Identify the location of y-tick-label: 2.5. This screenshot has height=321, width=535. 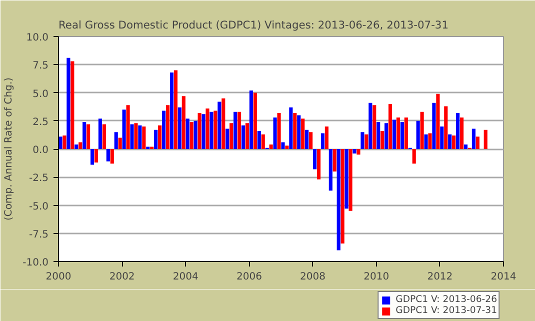
(40, 122).